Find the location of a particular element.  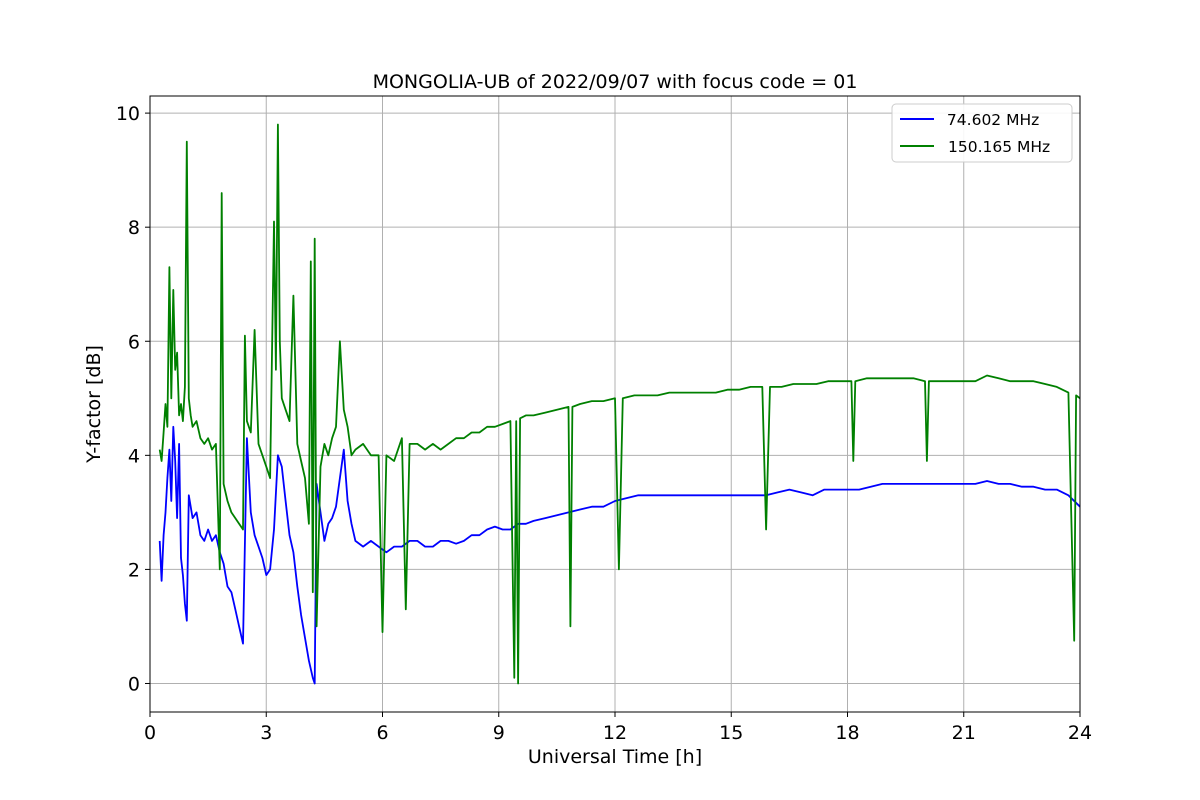

x-axis: 0 3 6 9 12 15 18 21 24 is located at coordinates (618, 728).